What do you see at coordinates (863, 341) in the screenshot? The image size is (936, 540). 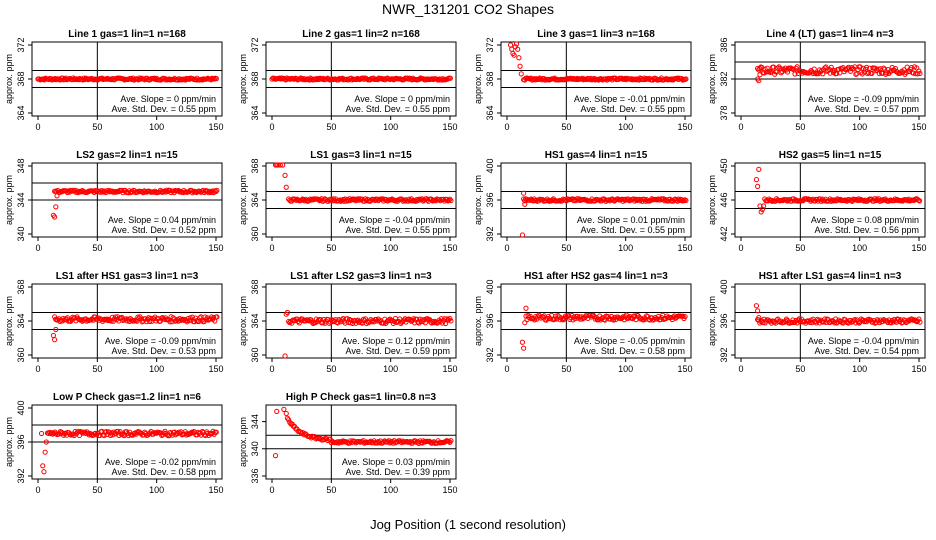 I see `slope-annotation: Ave. Slope = -0.04 ppm/min` at bounding box center [863, 341].